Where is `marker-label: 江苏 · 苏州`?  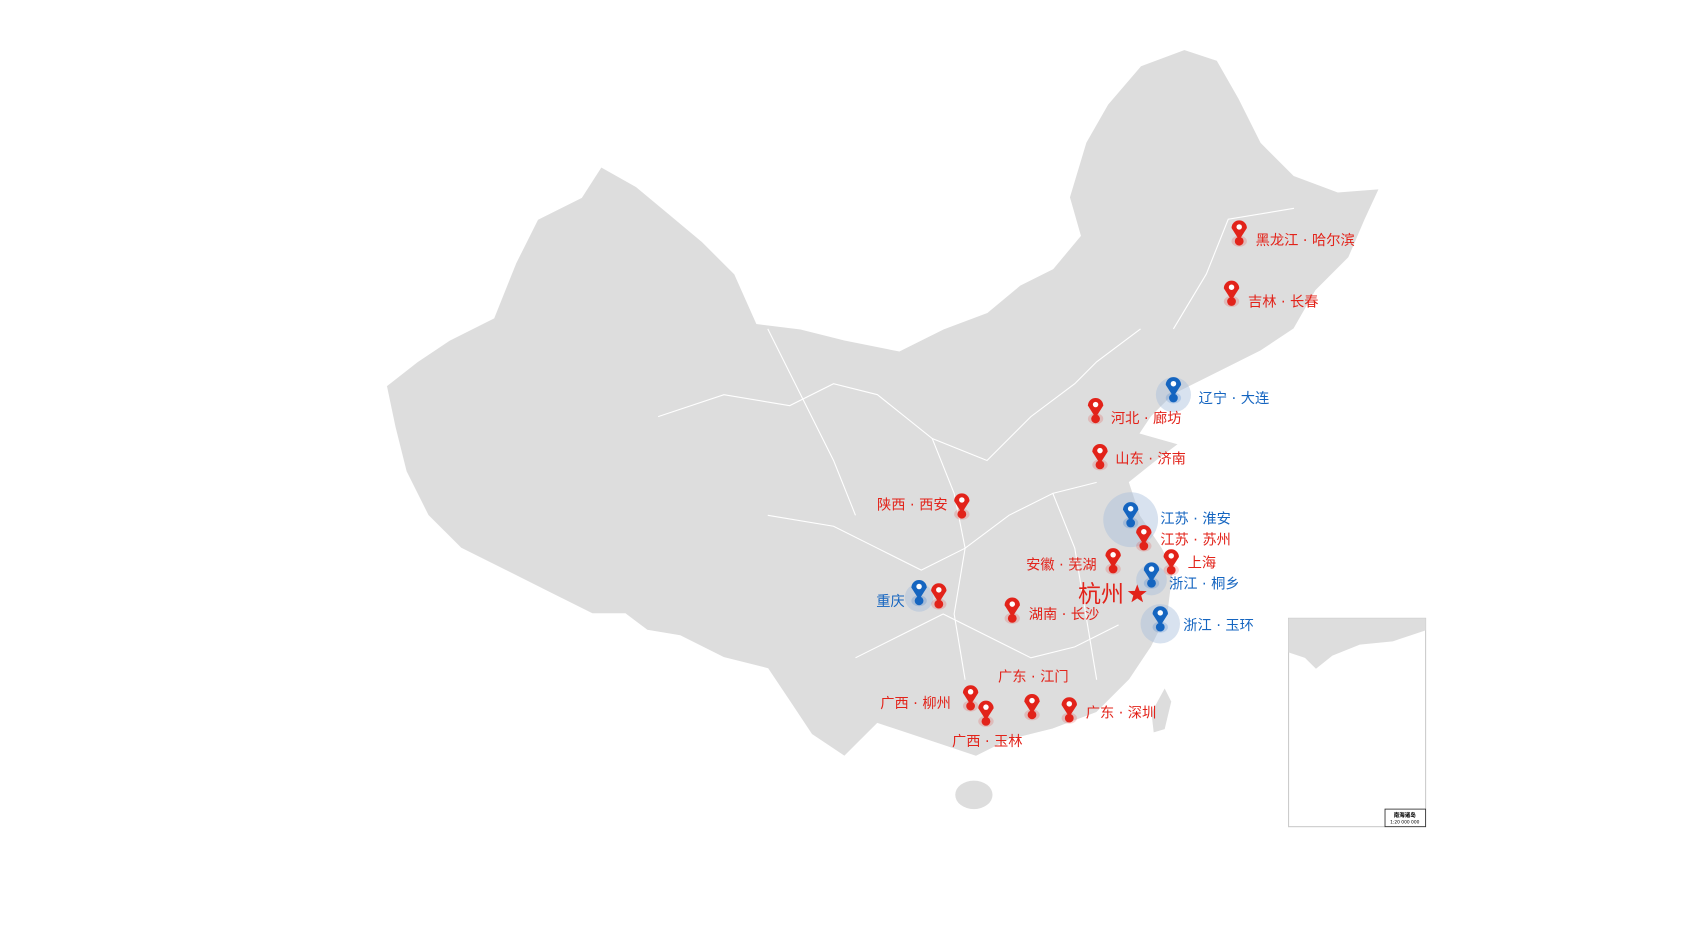
marker-label: 江苏 · 苏州 is located at coordinates (1195, 540).